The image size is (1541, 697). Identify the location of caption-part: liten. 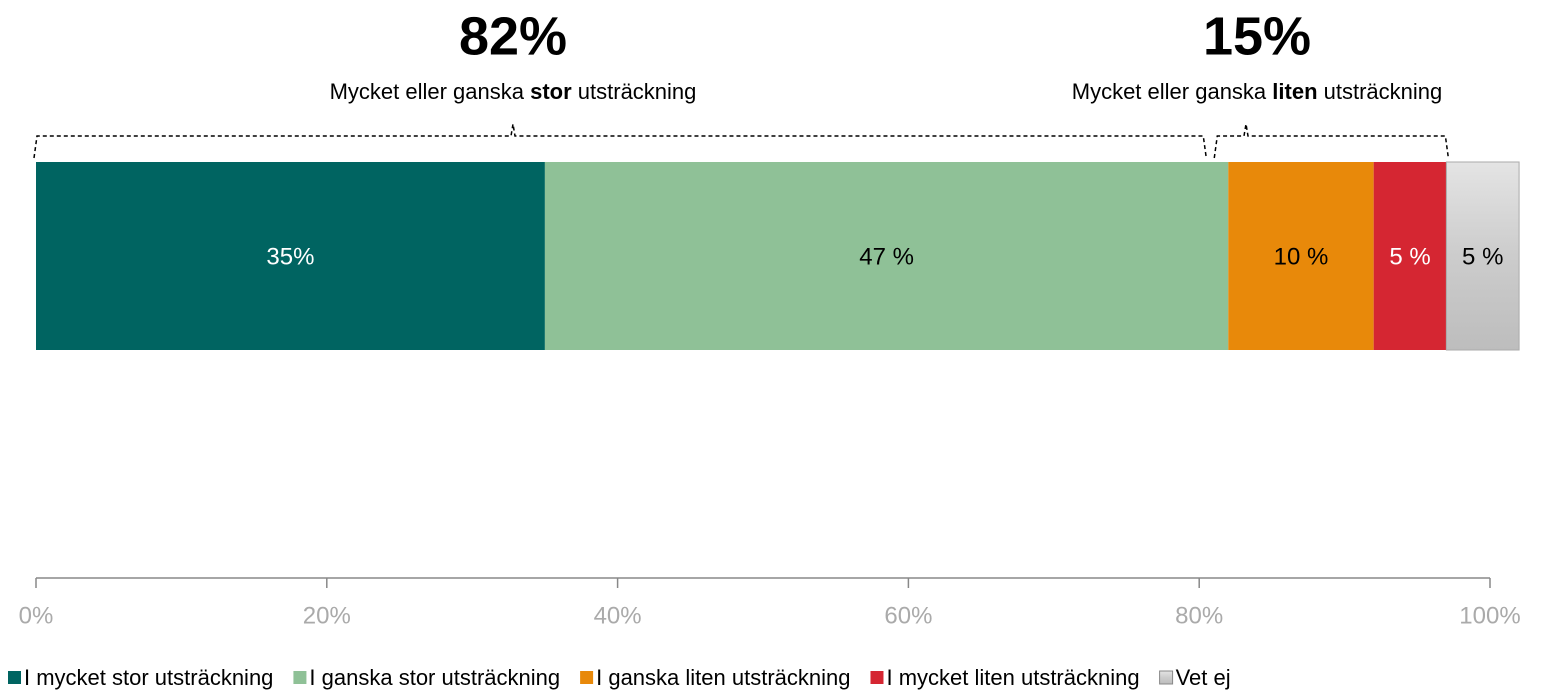
(1294, 91).